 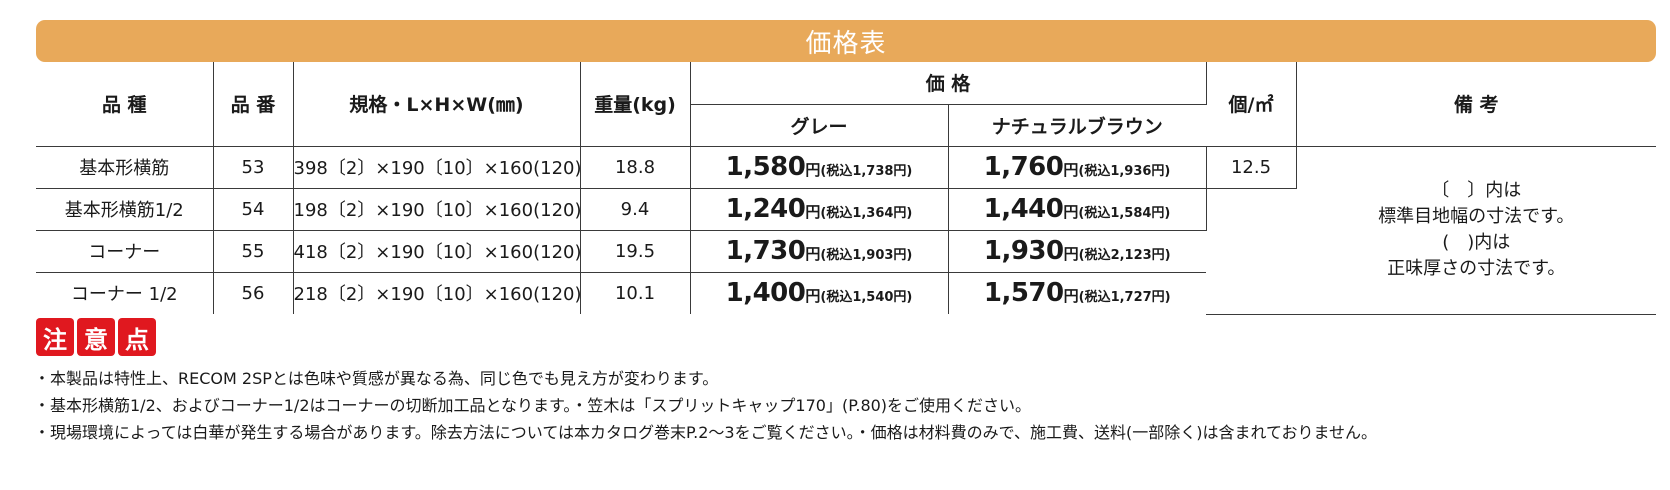 What do you see at coordinates (437, 209) in the screenshot?
I see `row-spec: 198〔2〕×190〔10〕×160(120)` at bounding box center [437, 209].